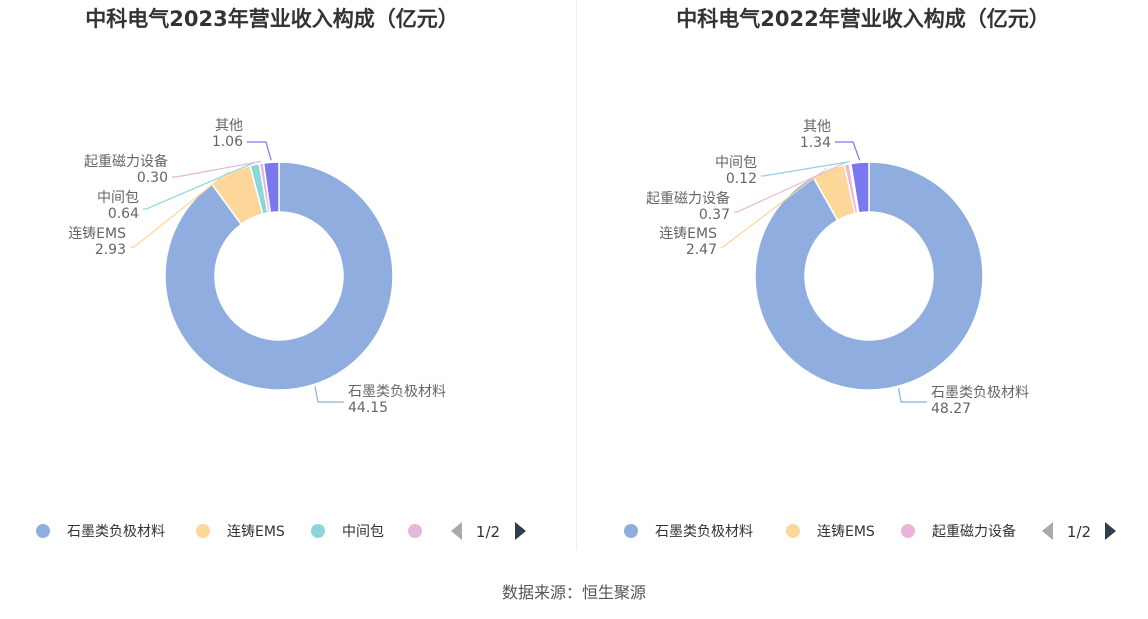 The width and height of the screenshot is (1148, 619). I want to click on chart-title: 中科电气2023年营业收入构成（亿元）, so click(271, 19).